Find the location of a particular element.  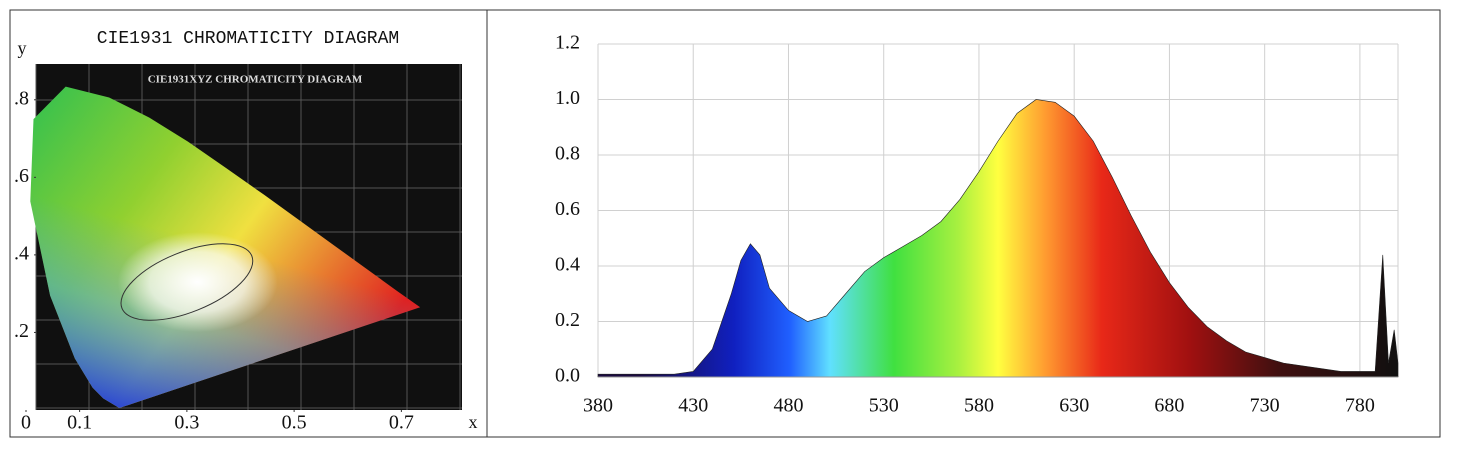

planckian-region is located at coordinates (187, 282).